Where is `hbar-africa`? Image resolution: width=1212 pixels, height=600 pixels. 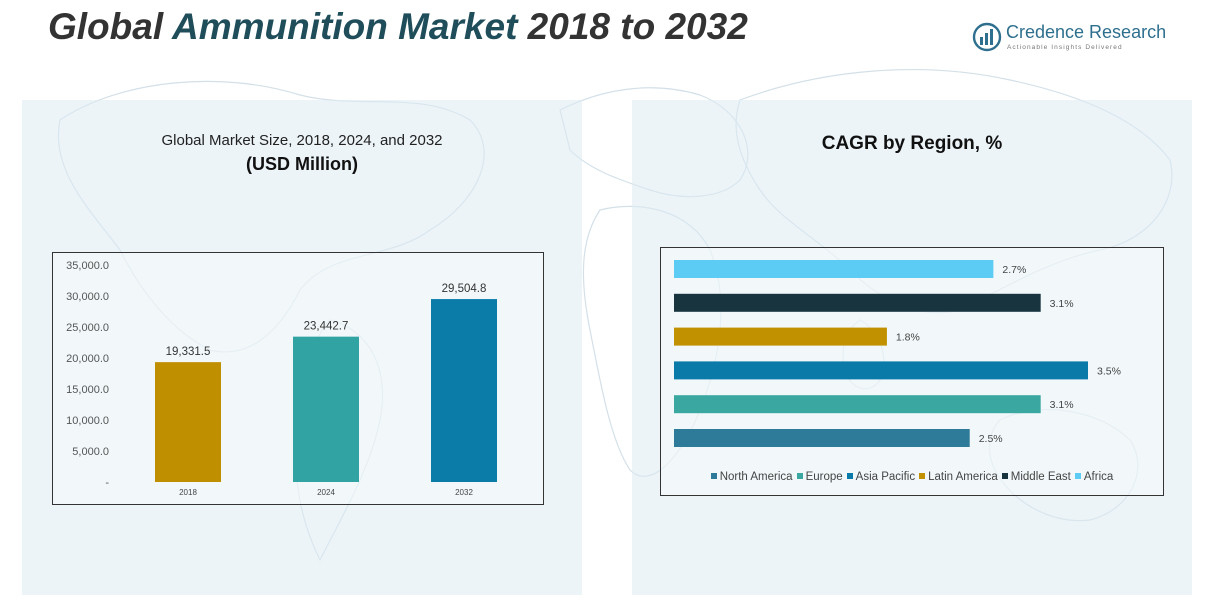
hbar-africa is located at coordinates (834, 269).